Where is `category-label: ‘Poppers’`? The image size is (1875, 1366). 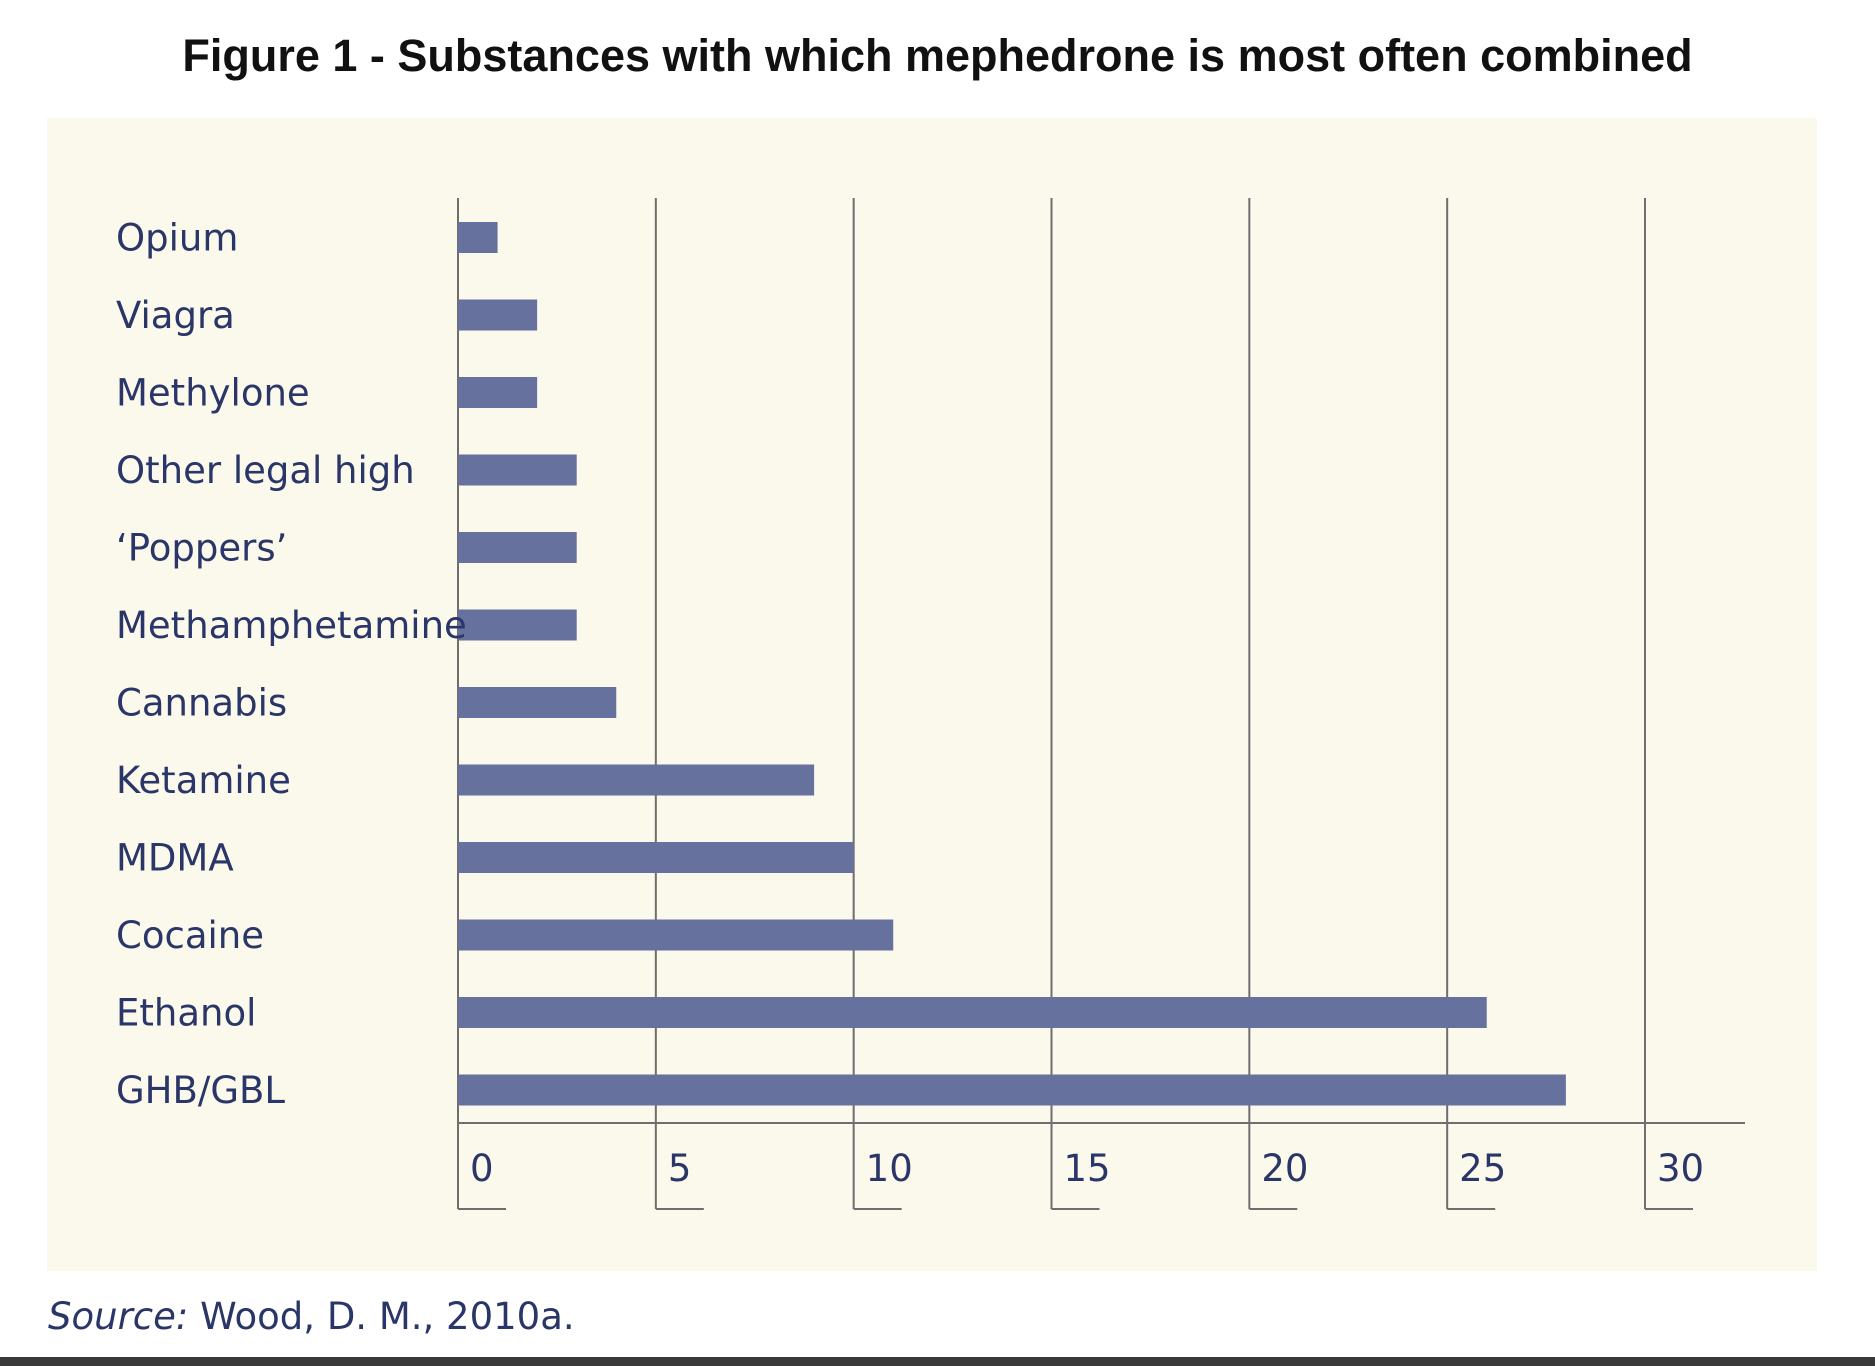
category-label: ‘Poppers’ is located at coordinates (201, 548).